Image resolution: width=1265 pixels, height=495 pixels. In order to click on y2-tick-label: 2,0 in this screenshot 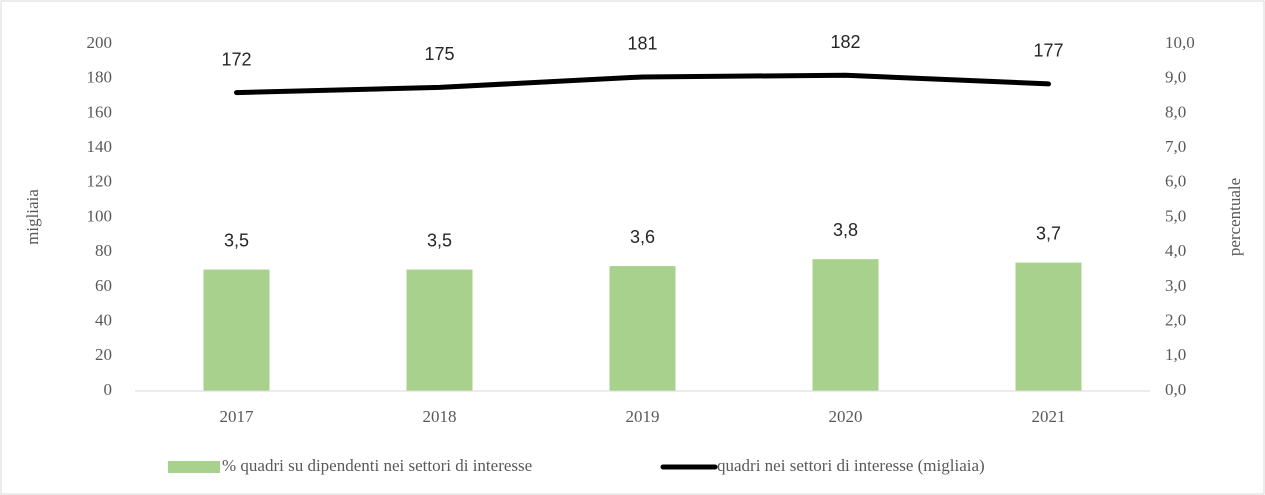, I will do `click(1175, 320)`.